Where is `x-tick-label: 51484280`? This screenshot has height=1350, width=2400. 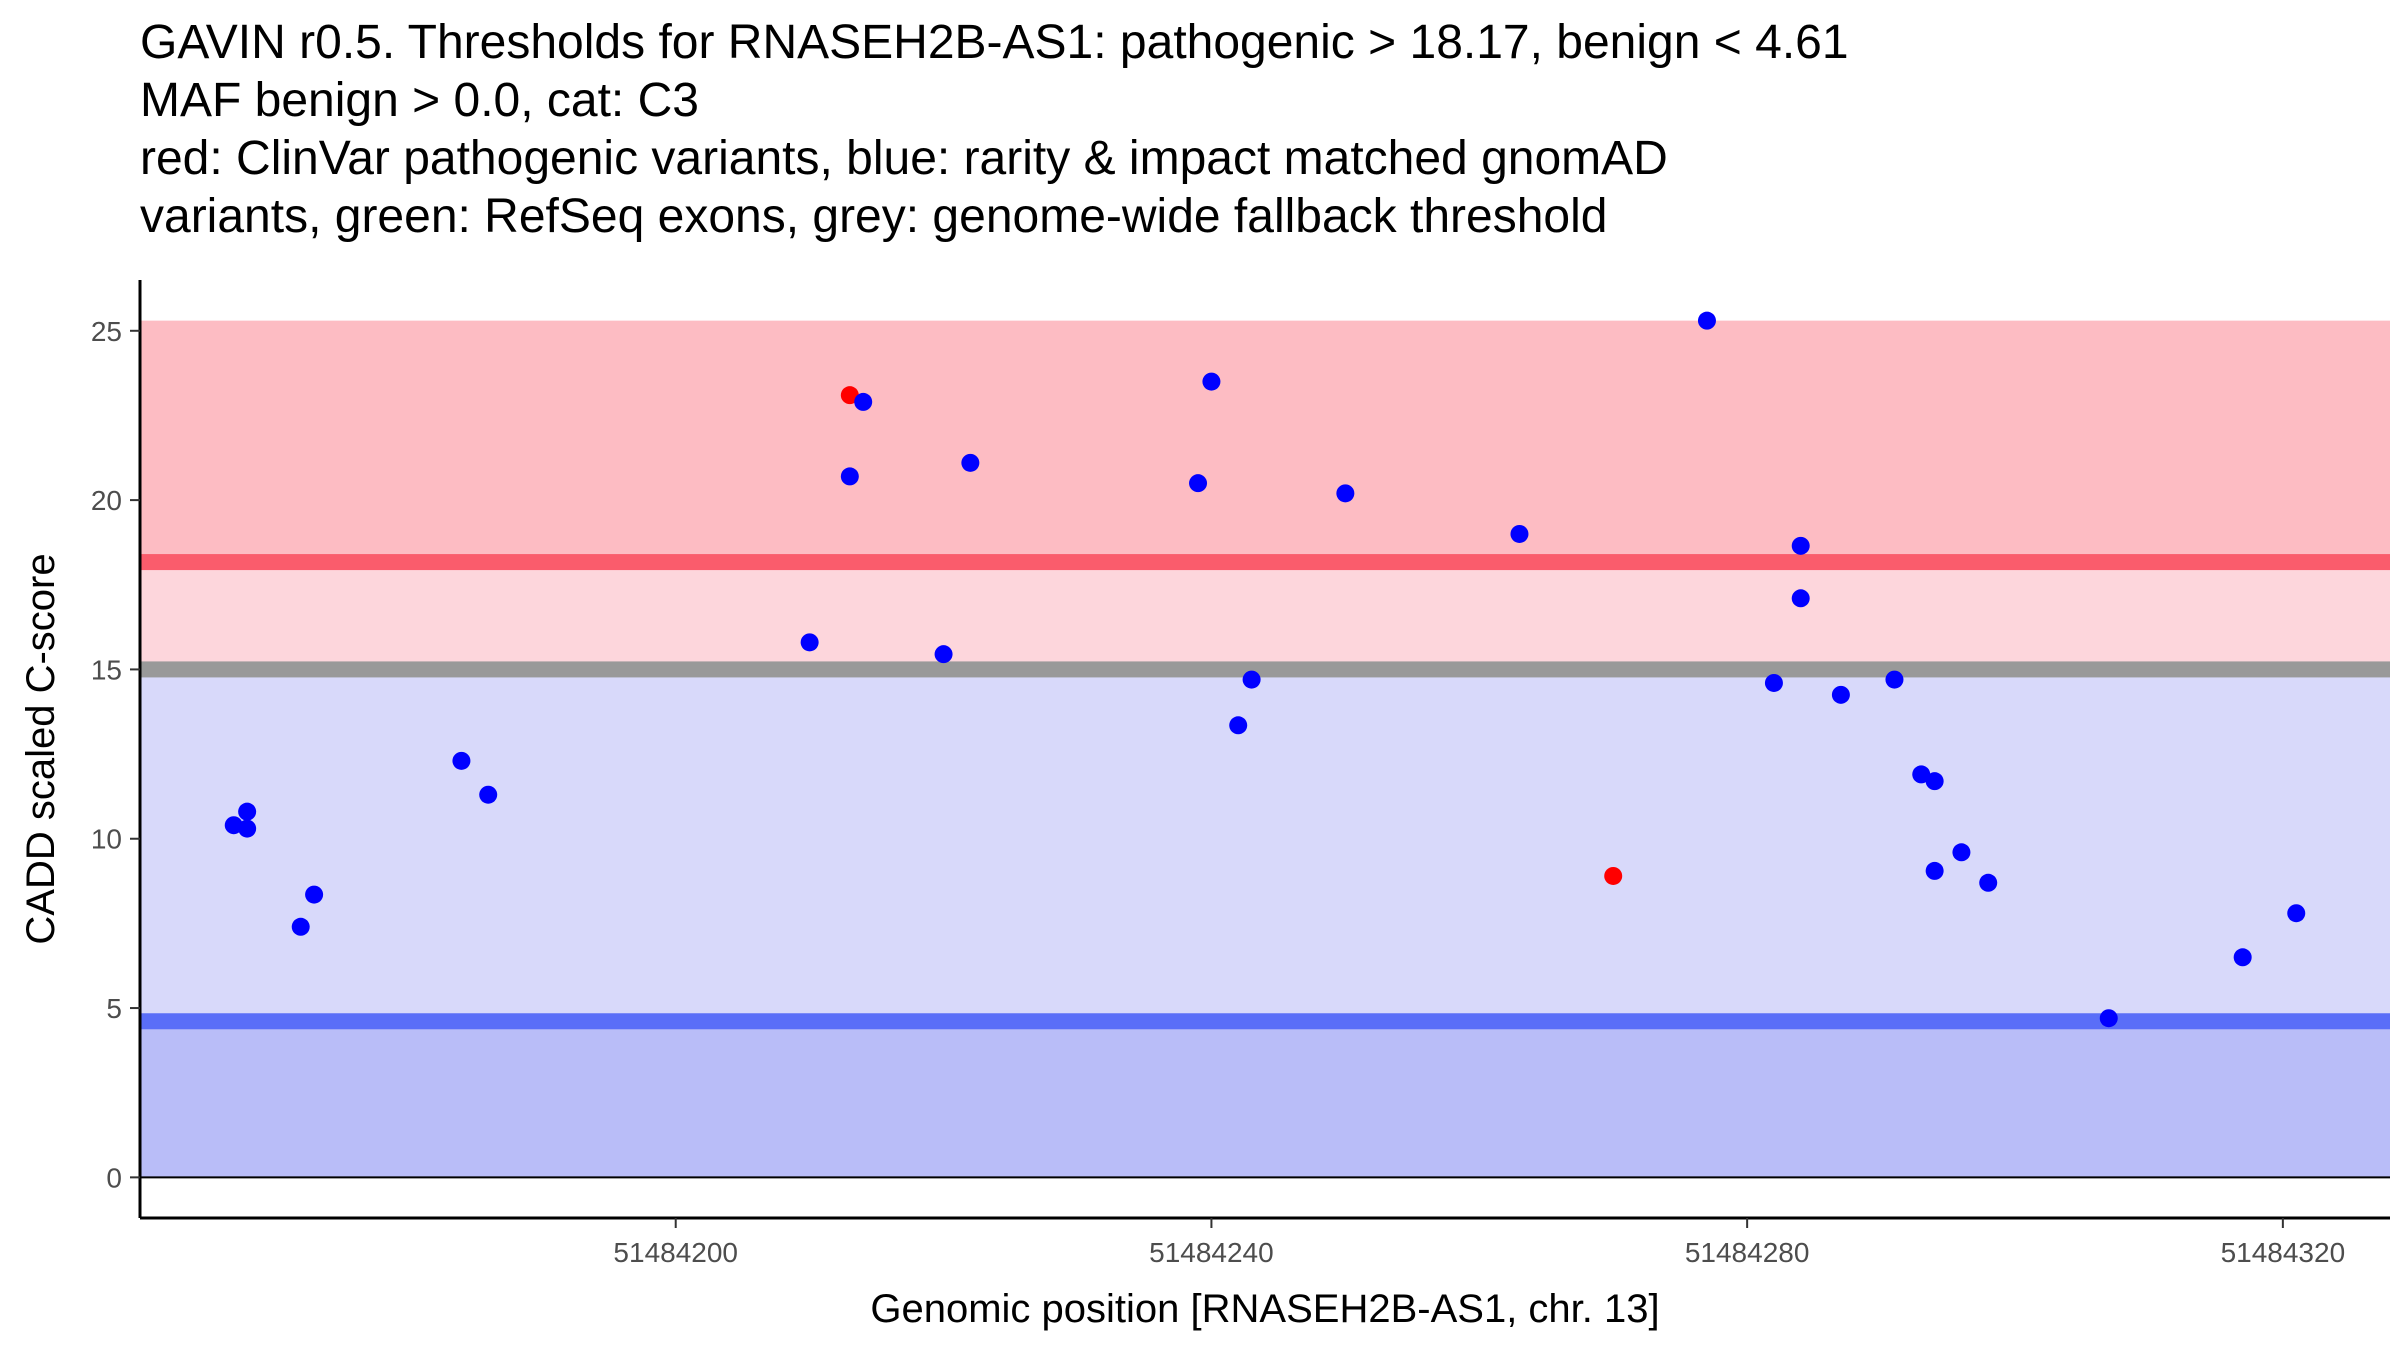
x-tick-label: 51484280 is located at coordinates (1747, 1252).